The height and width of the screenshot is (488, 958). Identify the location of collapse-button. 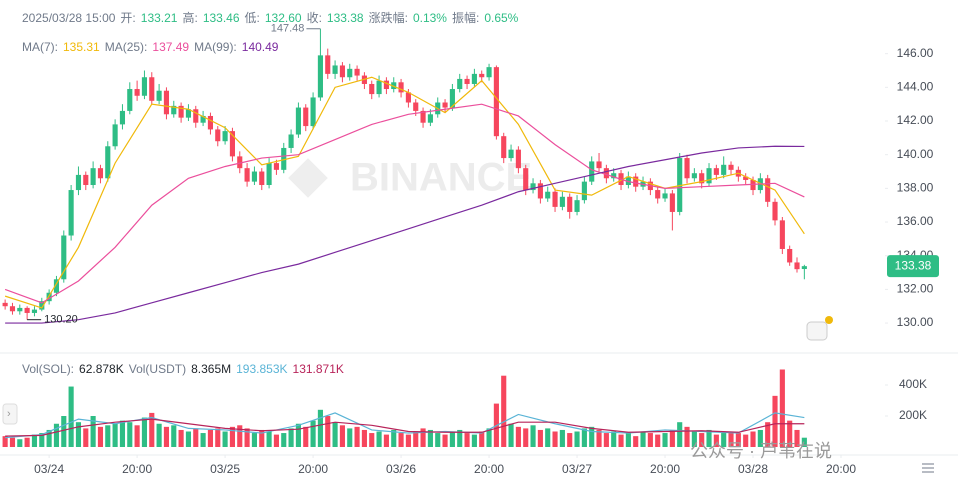
(10, 414).